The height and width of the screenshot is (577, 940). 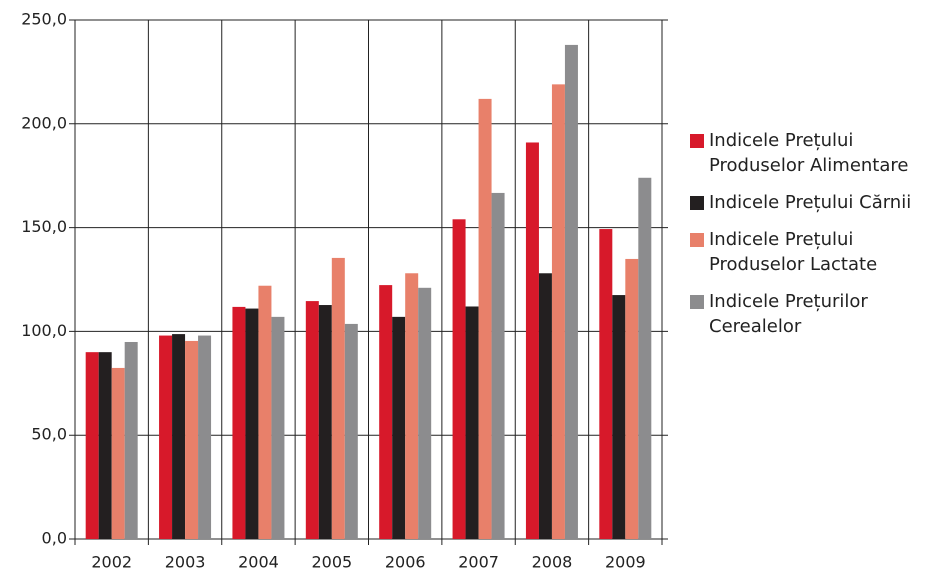 I want to click on legend-item: Indicele Prețului Produselor Alimentare, so click(x=815, y=153).